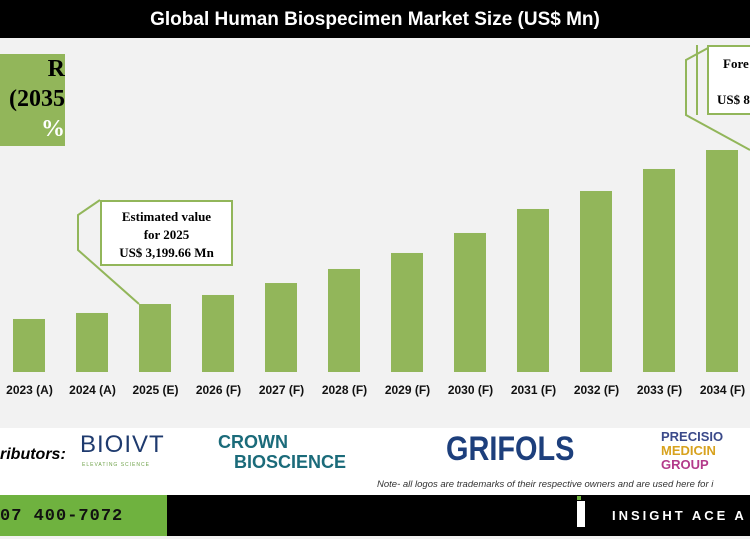 This screenshot has width=750, height=539. What do you see at coordinates (166, 216) in the screenshot?
I see `callout-line: Estimated value` at bounding box center [166, 216].